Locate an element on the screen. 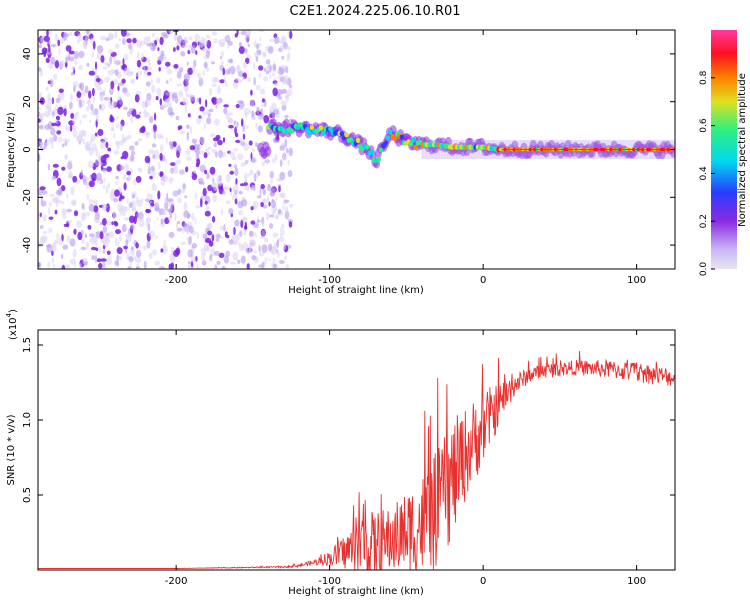 This screenshot has width=750, height=600. y-tick-label: -20 is located at coordinates (27, 197).